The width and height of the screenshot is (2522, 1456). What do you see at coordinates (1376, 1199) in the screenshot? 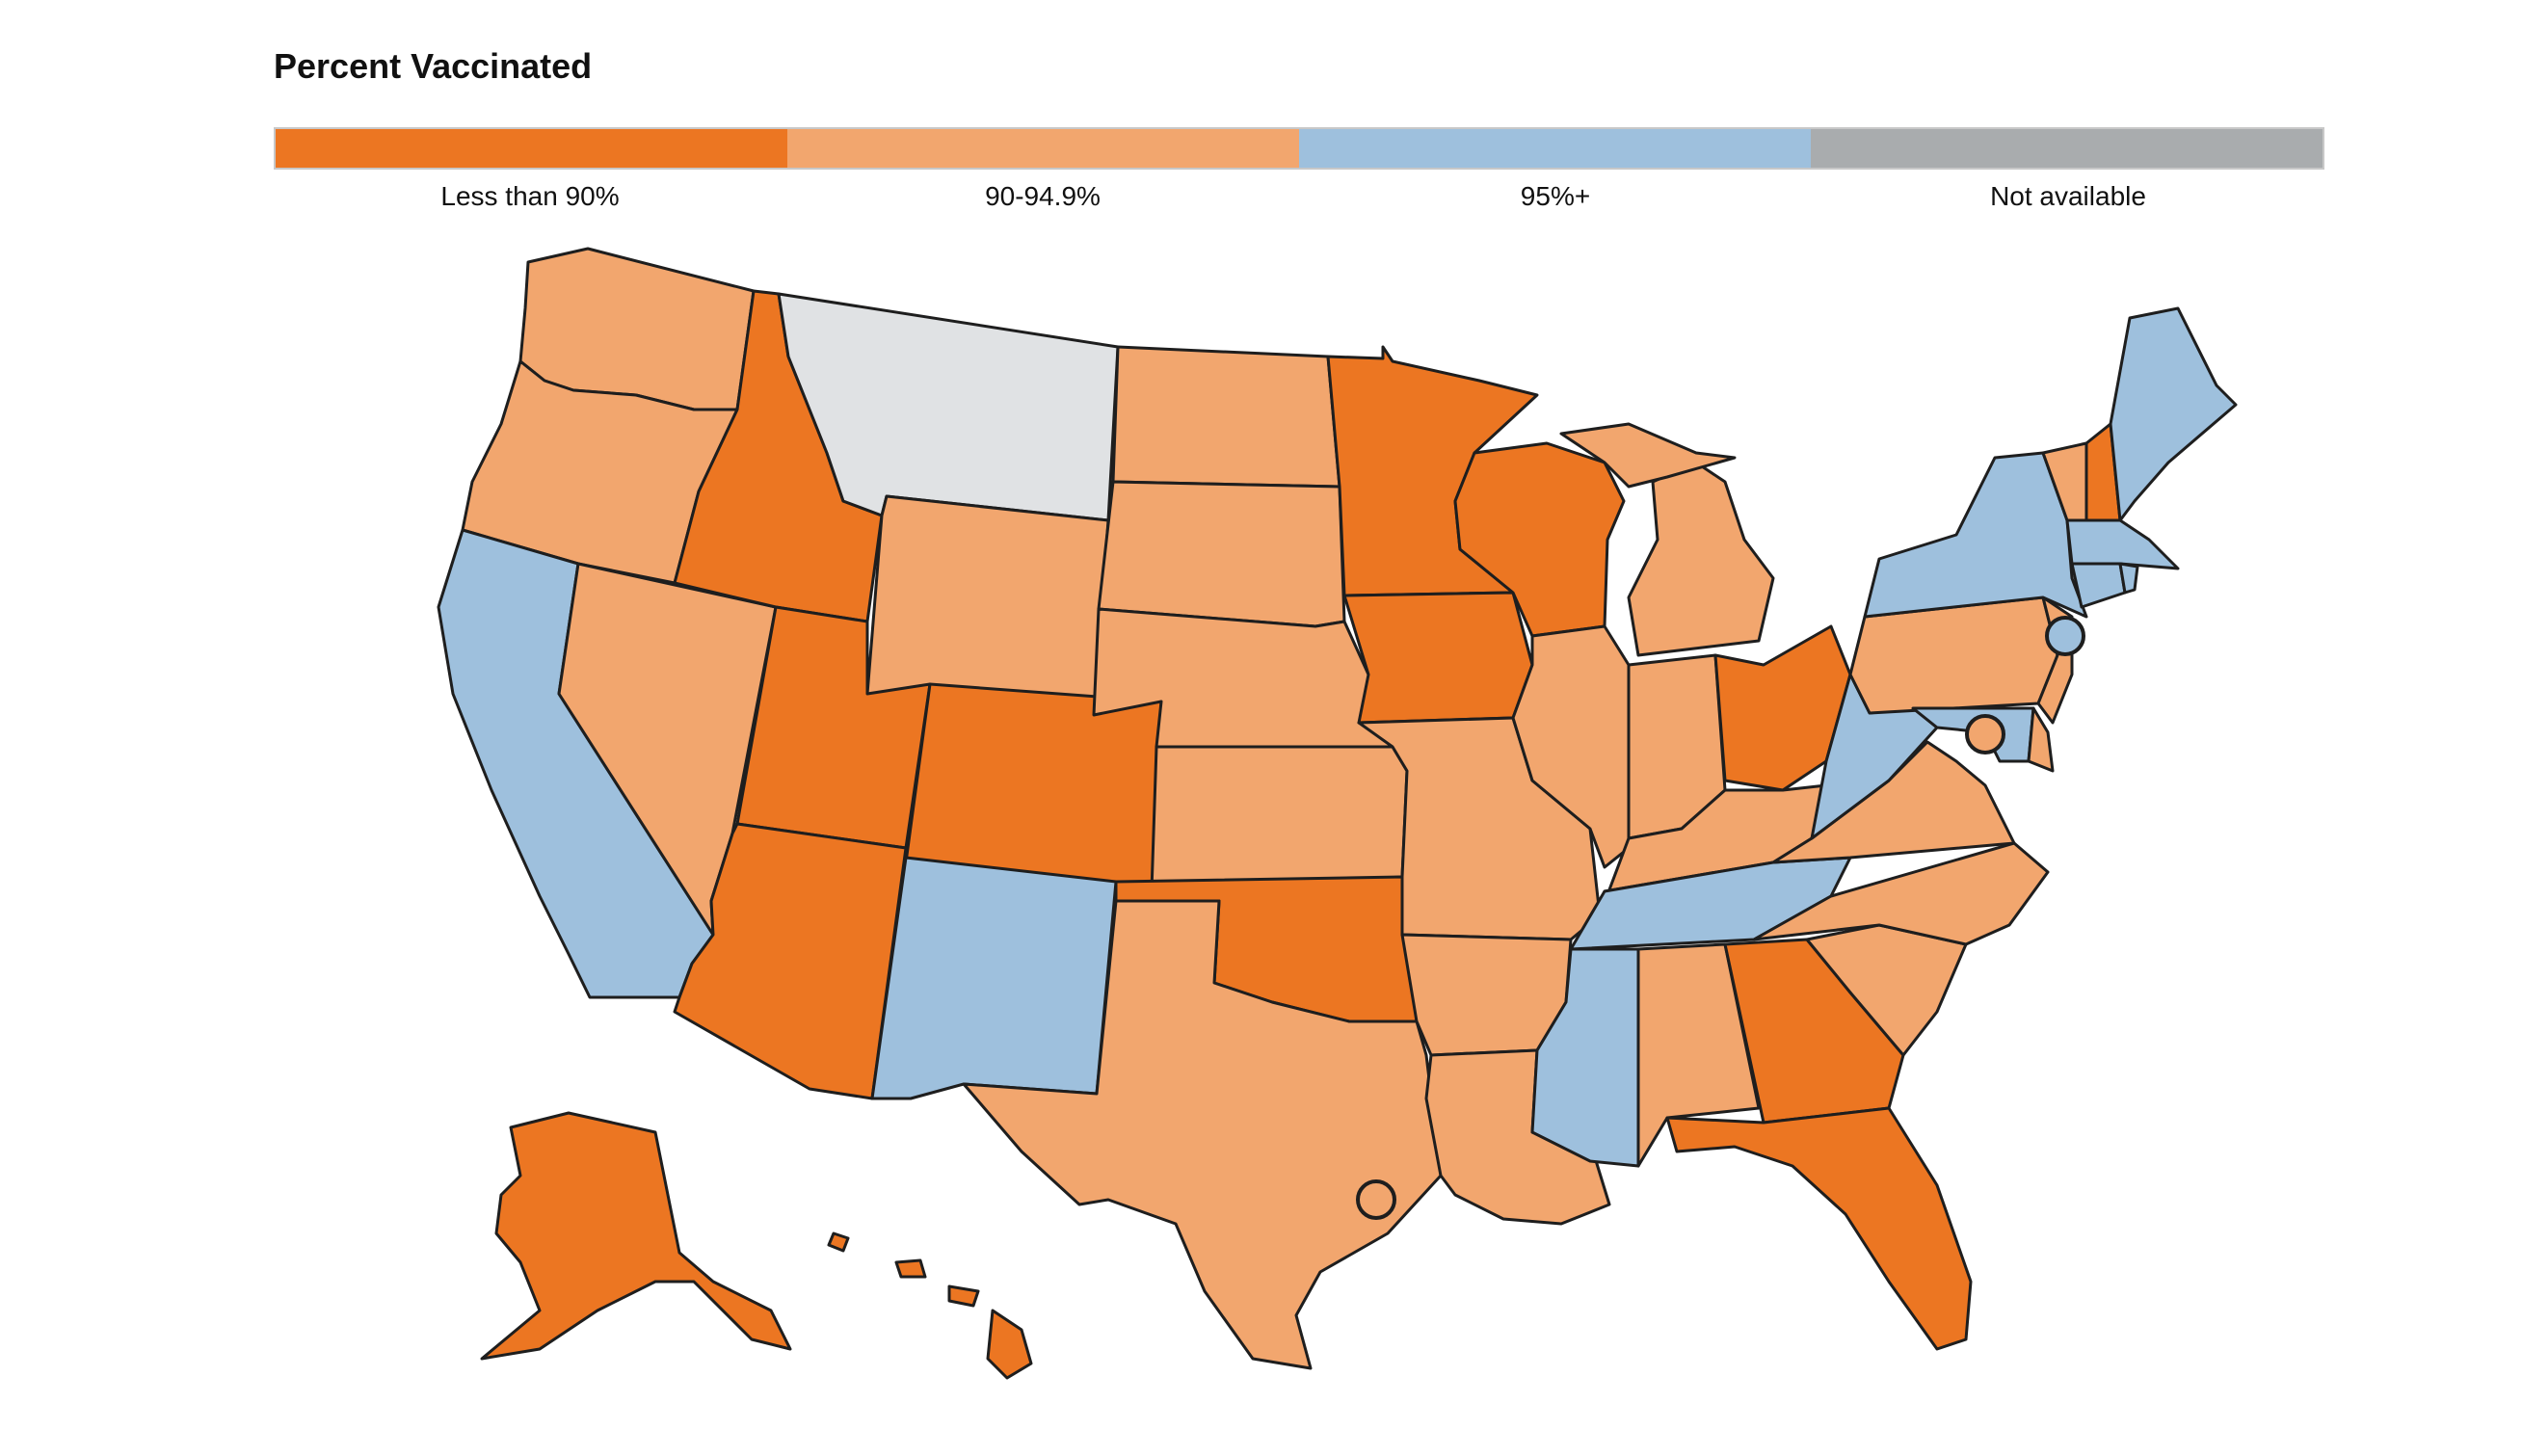
I see `city-marker-houston` at bounding box center [1376, 1199].